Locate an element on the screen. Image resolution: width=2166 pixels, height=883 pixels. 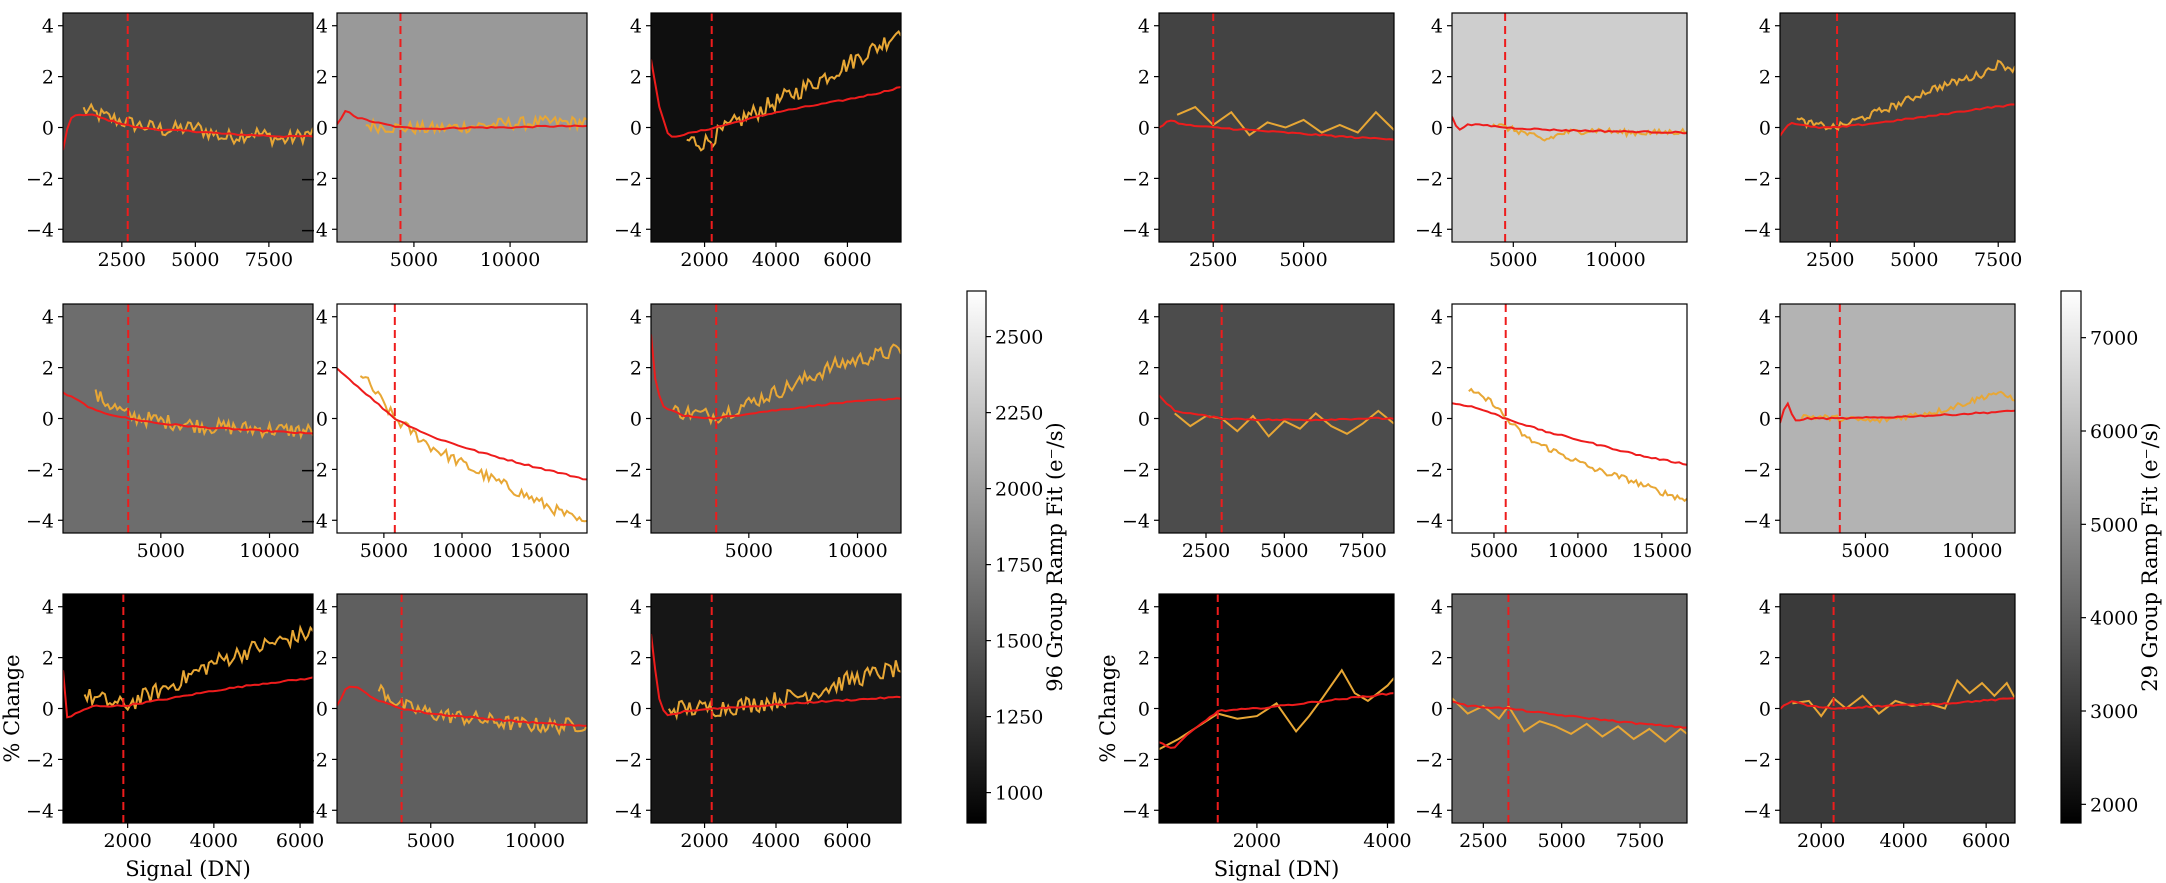
x-axis-label: Signal (DN) is located at coordinates (188, 869).